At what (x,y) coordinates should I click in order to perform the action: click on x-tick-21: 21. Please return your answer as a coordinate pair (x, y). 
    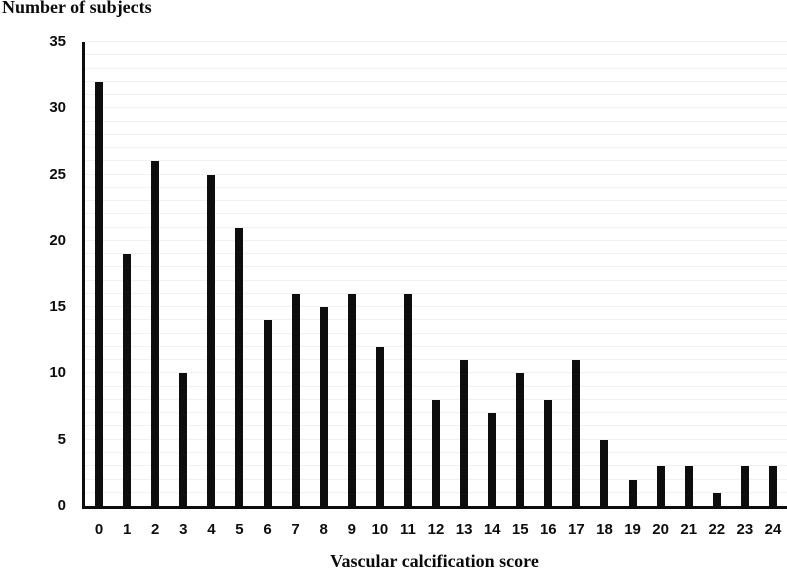
    Looking at the image, I should click on (689, 529).